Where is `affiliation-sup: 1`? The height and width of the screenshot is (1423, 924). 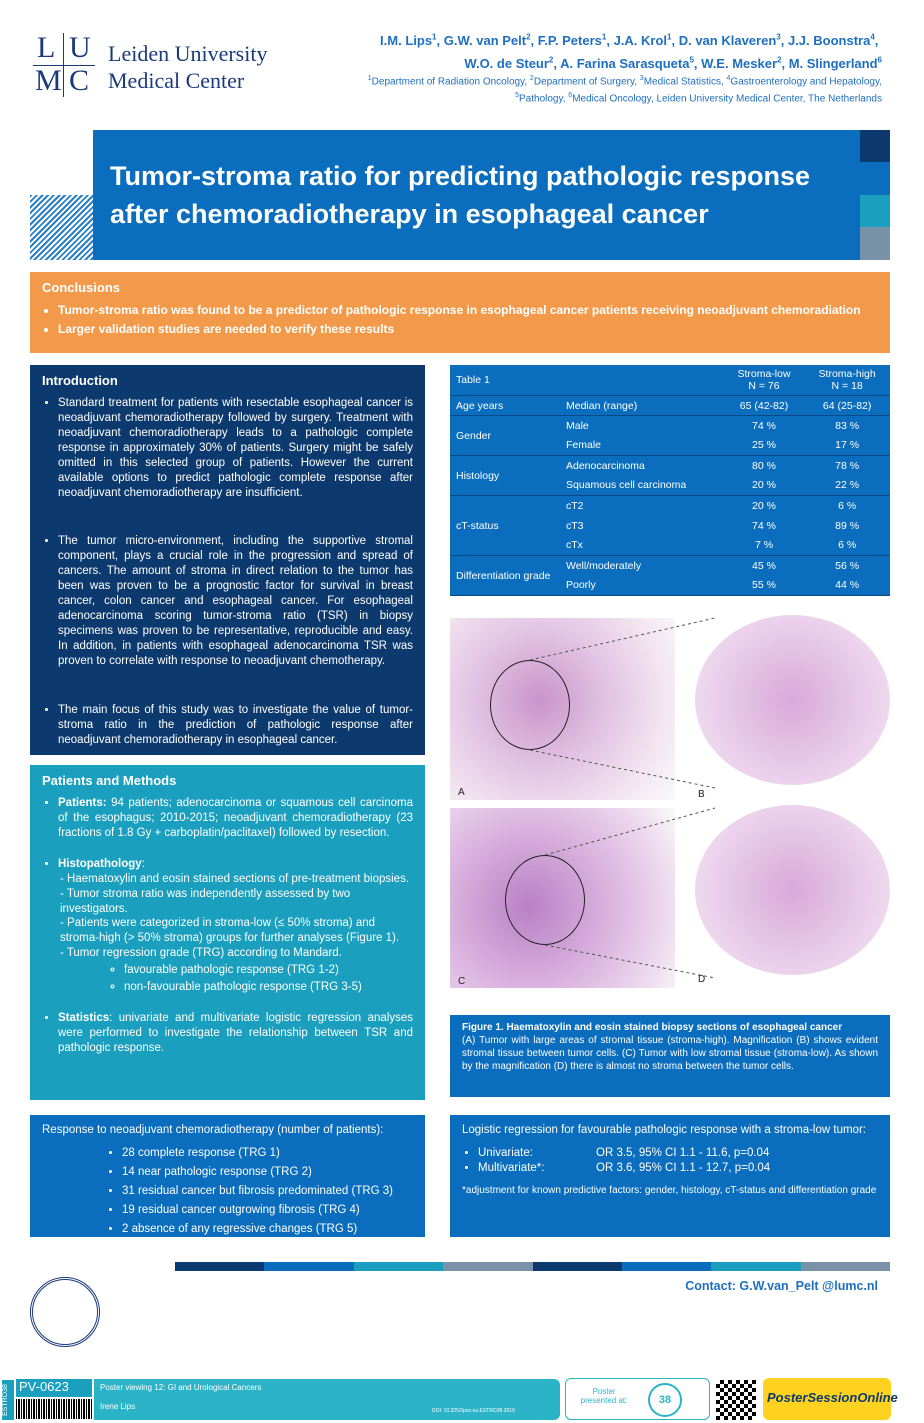 affiliation-sup: 1 is located at coordinates (369, 78).